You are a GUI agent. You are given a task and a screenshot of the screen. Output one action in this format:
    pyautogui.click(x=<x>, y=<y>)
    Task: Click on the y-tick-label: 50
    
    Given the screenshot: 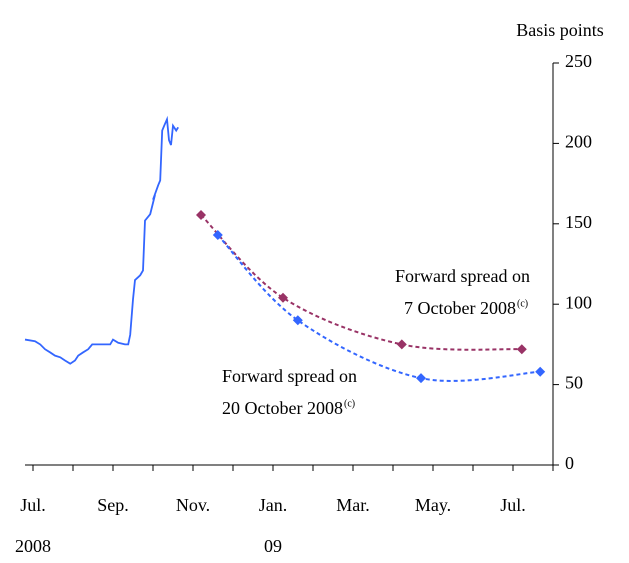 What is the action you would take?
    pyautogui.click(x=574, y=383)
    